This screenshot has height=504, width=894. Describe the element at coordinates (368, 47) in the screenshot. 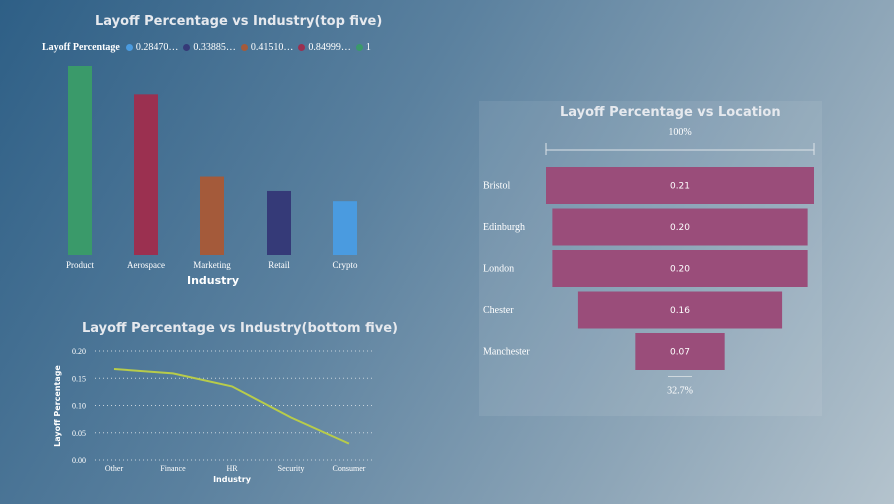

I see `legend-label: 1` at that location.